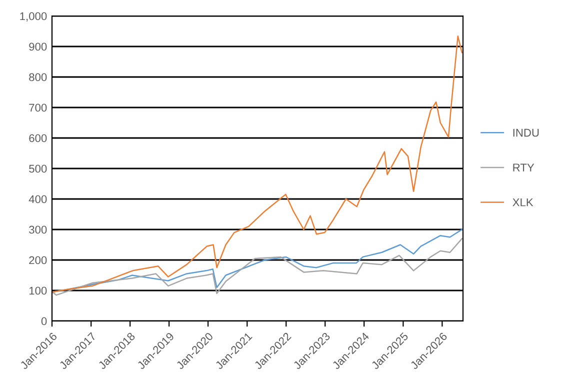 The image size is (572, 385). What do you see at coordinates (38, 46) in the screenshot?
I see `y-tick-label: 900` at bounding box center [38, 46].